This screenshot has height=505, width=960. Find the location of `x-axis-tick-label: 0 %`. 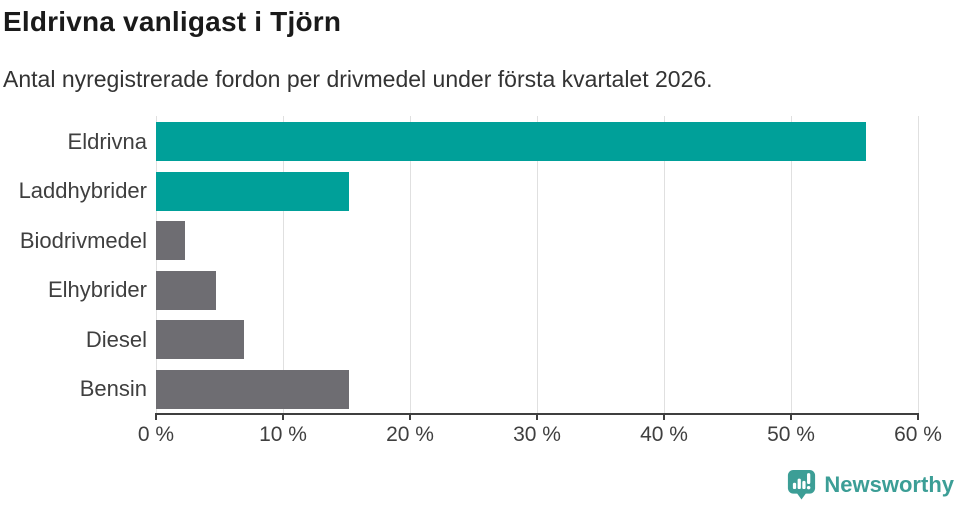

x-axis-tick-label: 0 % is located at coordinates (156, 434).